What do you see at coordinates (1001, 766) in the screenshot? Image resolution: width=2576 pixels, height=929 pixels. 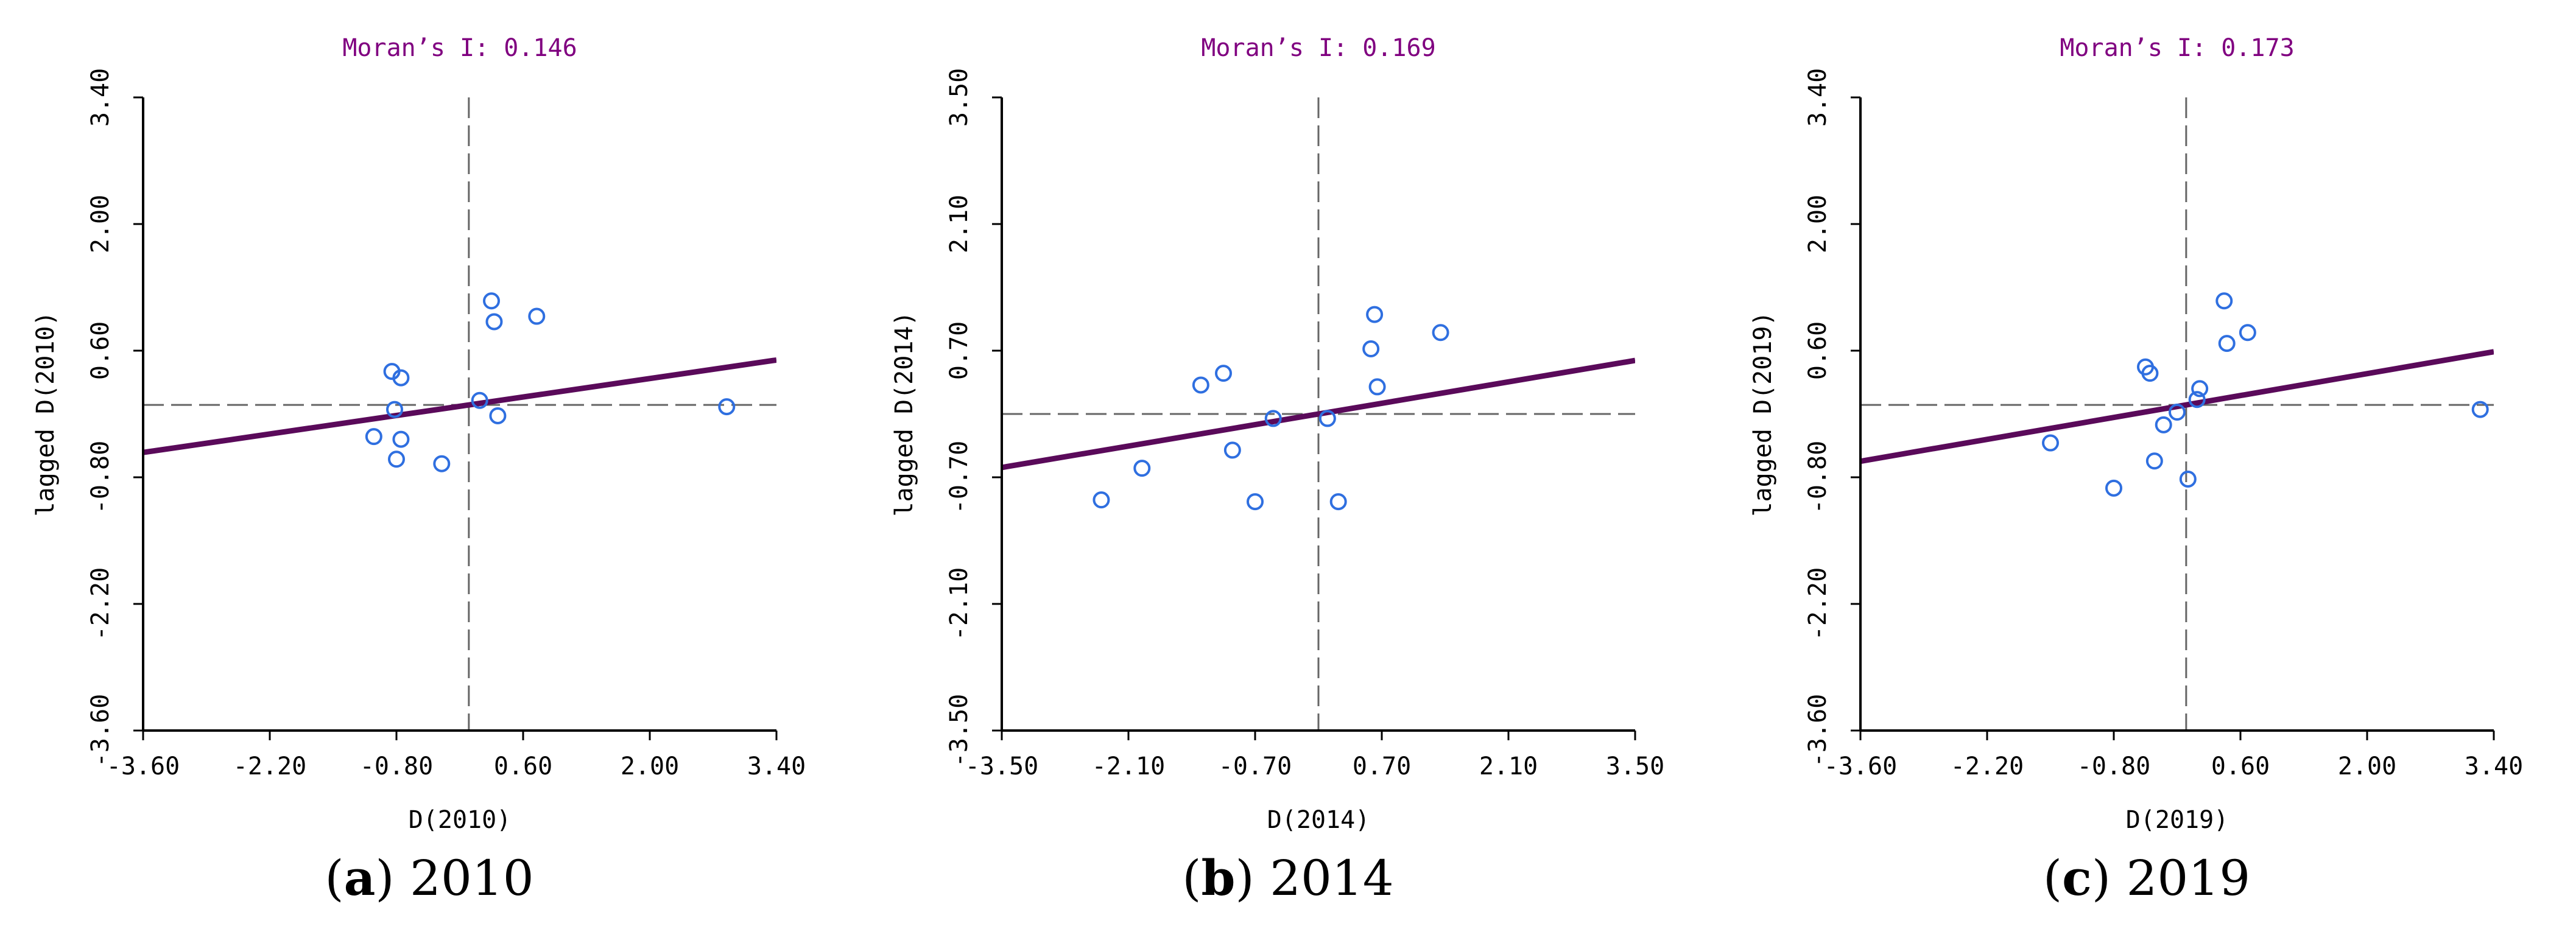 I see `x-tick-label: -3.50` at bounding box center [1001, 766].